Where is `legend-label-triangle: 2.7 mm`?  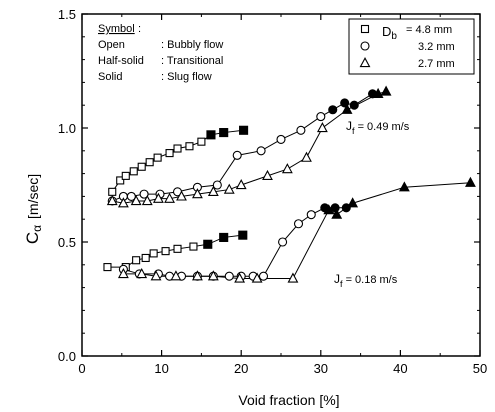 legend-label-triangle: 2.7 mm is located at coordinates (436, 64).